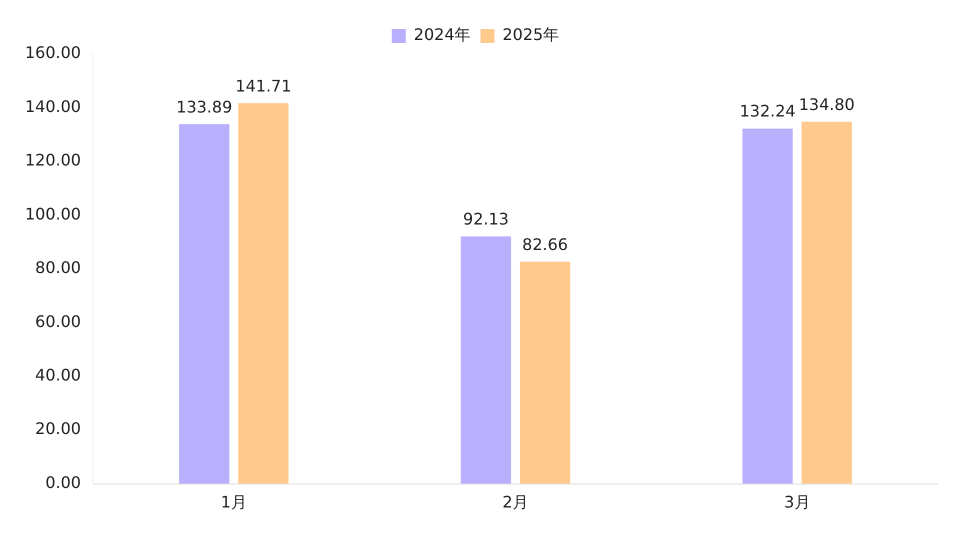  What do you see at coordinates (233, 502) in the screenshot?
I see `x-tick-label: 1月` at bounding box center [233, 502].